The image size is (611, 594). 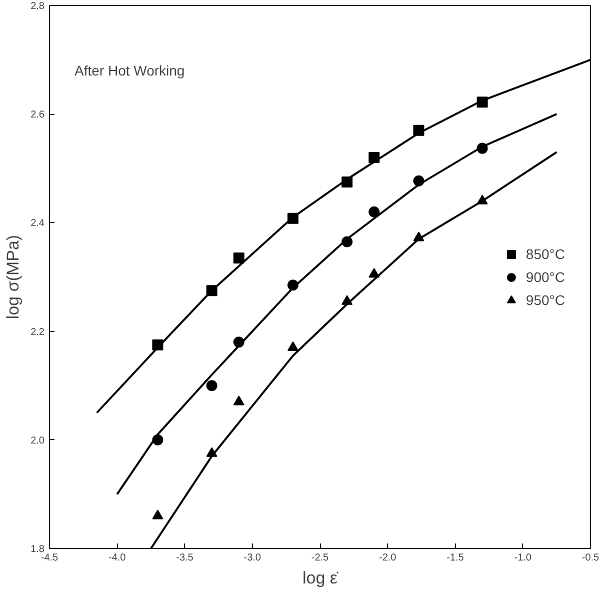 What do you see at coordinates (591, 558) in the screenshot?
I see `x-tick-label: -0.5` at bounding box center [591, 558].